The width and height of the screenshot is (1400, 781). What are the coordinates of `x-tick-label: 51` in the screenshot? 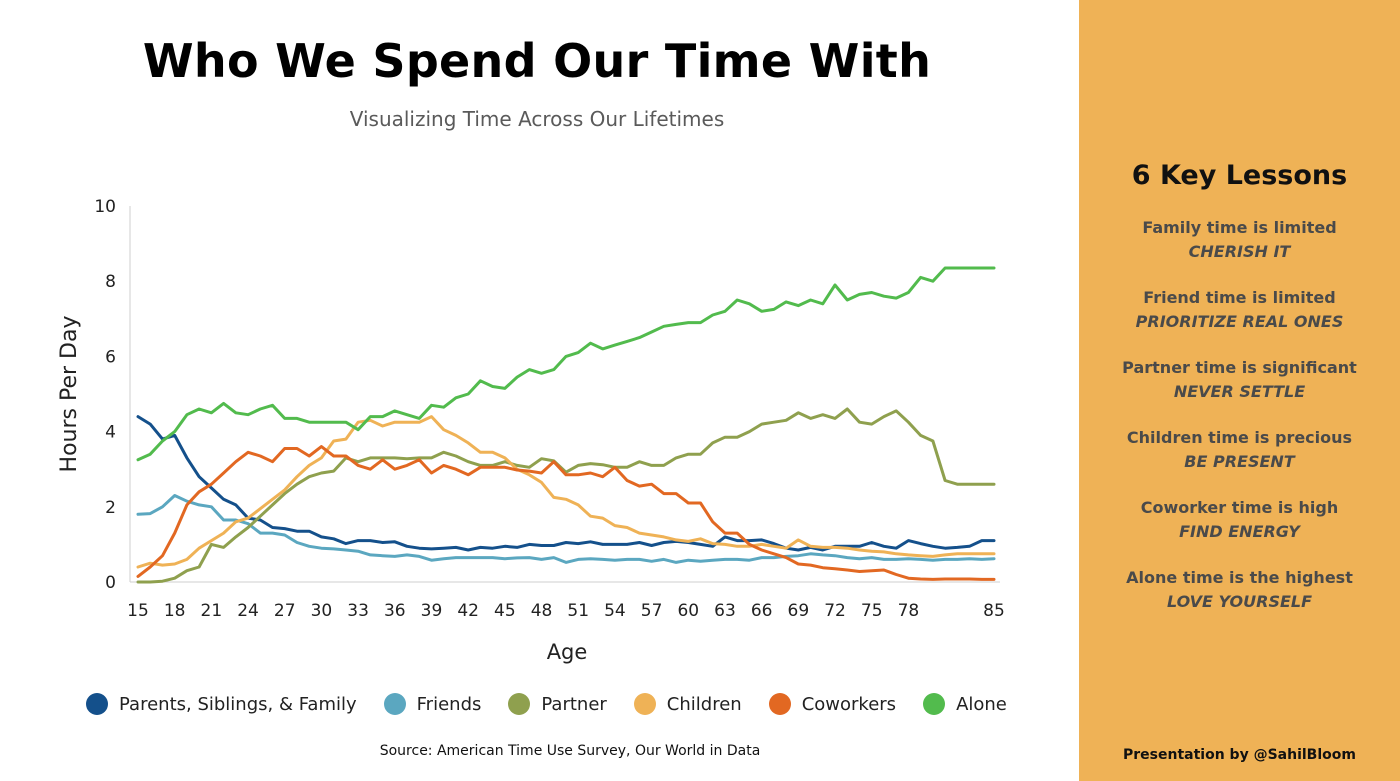 It's located at (578, 611).